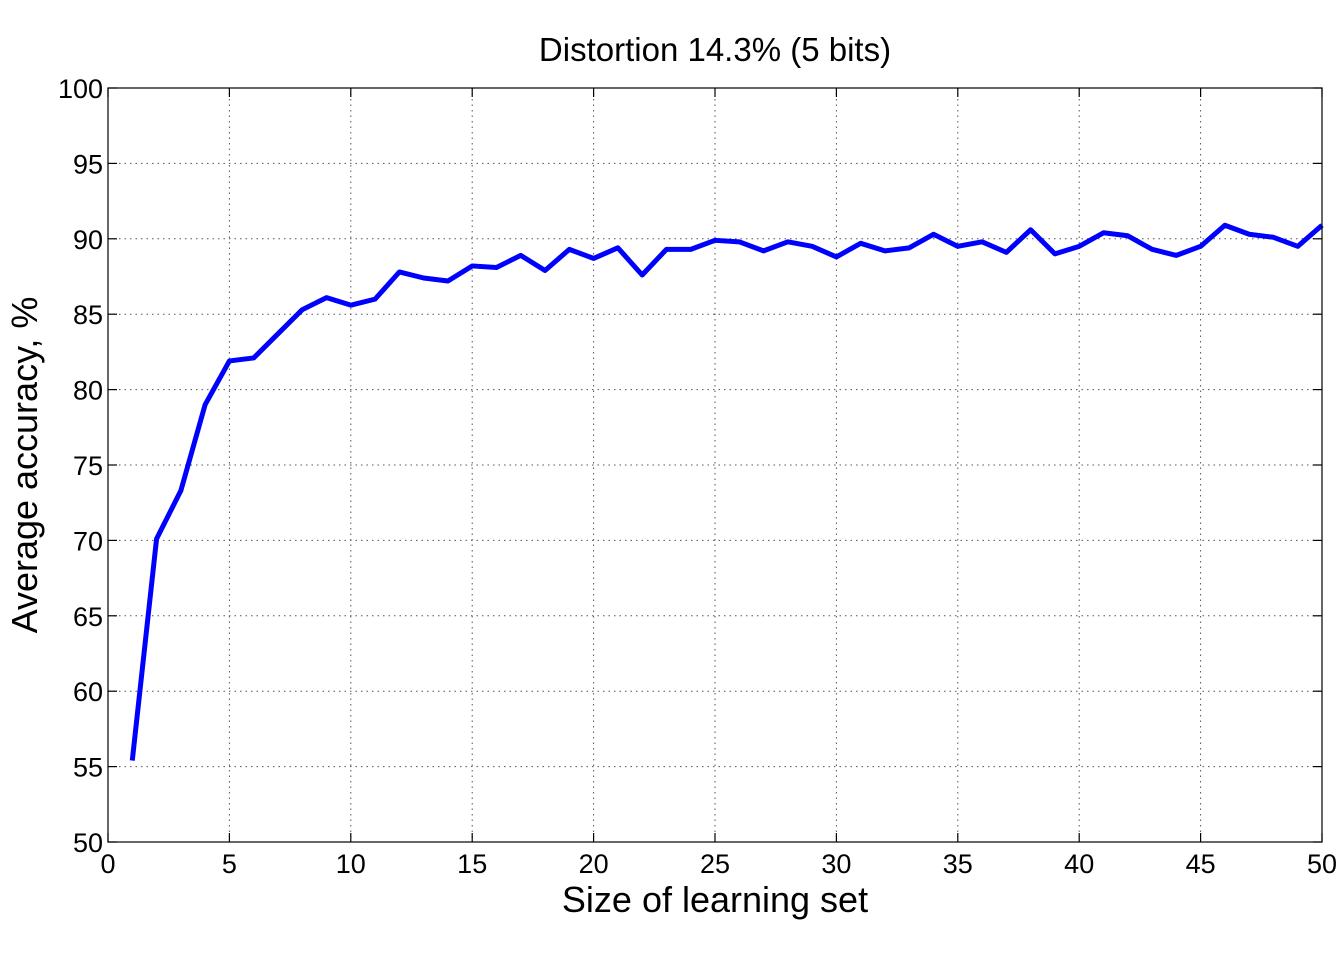 Image resolution: width=1344 pixels, height=957 pixels. What do you see at coordinates (715, 899) in the screenshot?
I see `x-axis-label: Size of learning set` at bounding box center [715, 899].